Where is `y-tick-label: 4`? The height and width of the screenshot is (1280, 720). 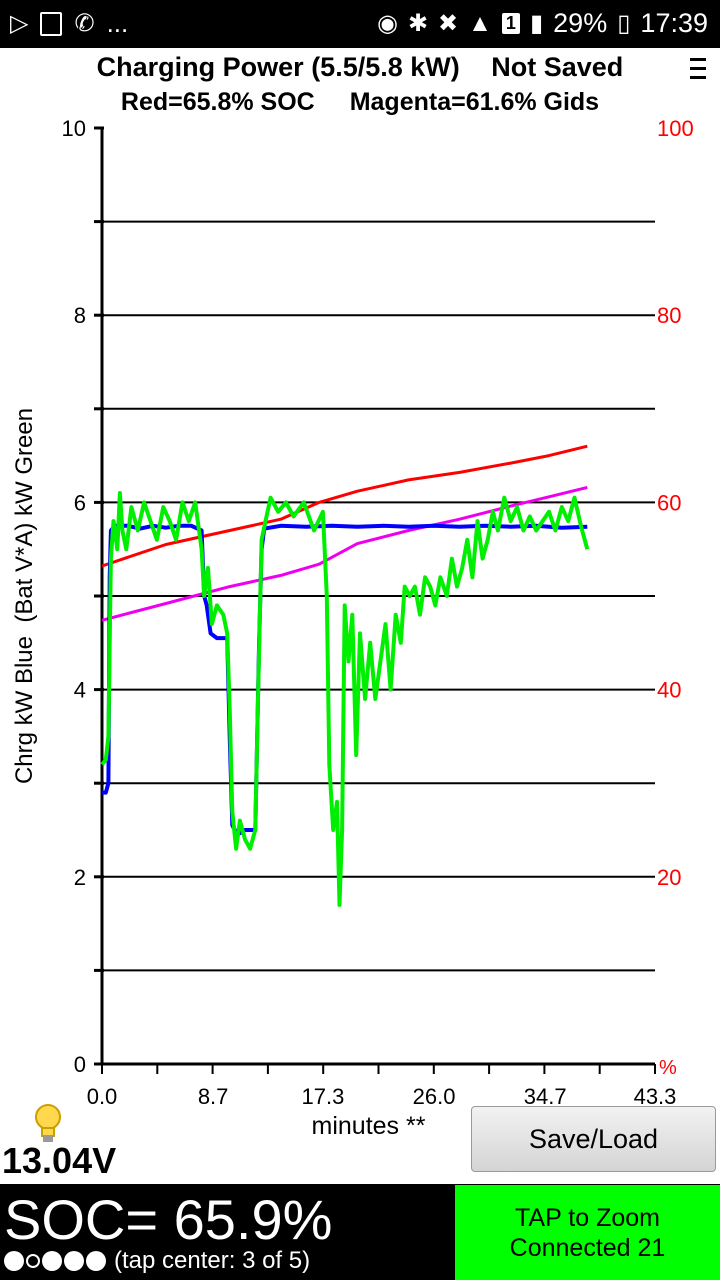 y-tick-label: 4 is located at coordinates (80, 690).